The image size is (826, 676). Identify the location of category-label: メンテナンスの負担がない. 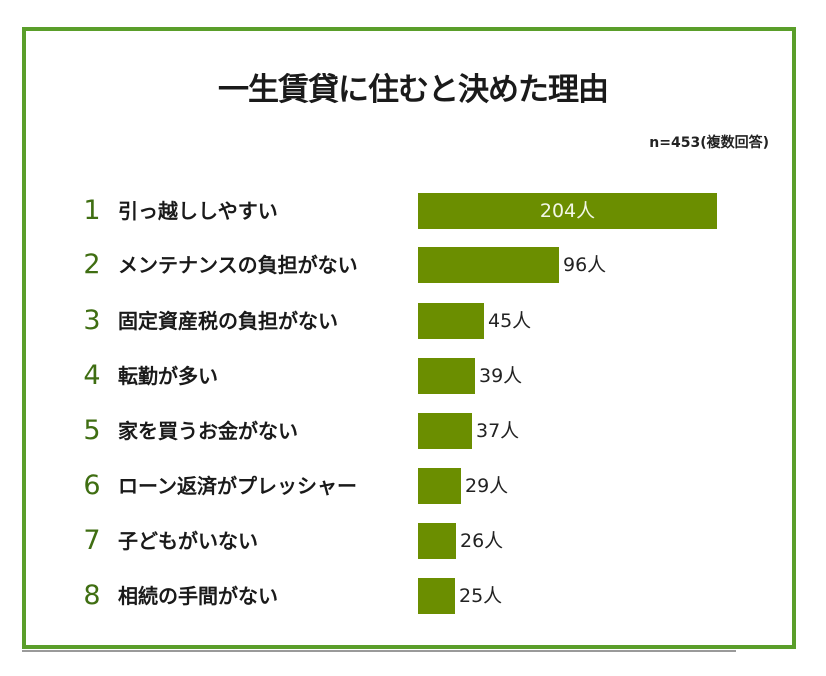
(238, 265).